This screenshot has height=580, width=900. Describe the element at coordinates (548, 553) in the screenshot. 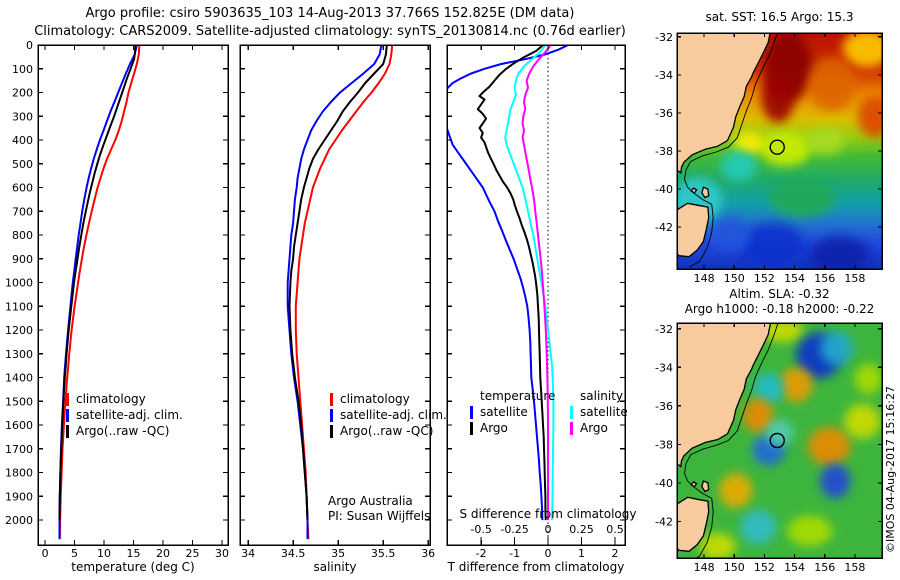

I see `difference-panel-xtick-label: 0` at that location.